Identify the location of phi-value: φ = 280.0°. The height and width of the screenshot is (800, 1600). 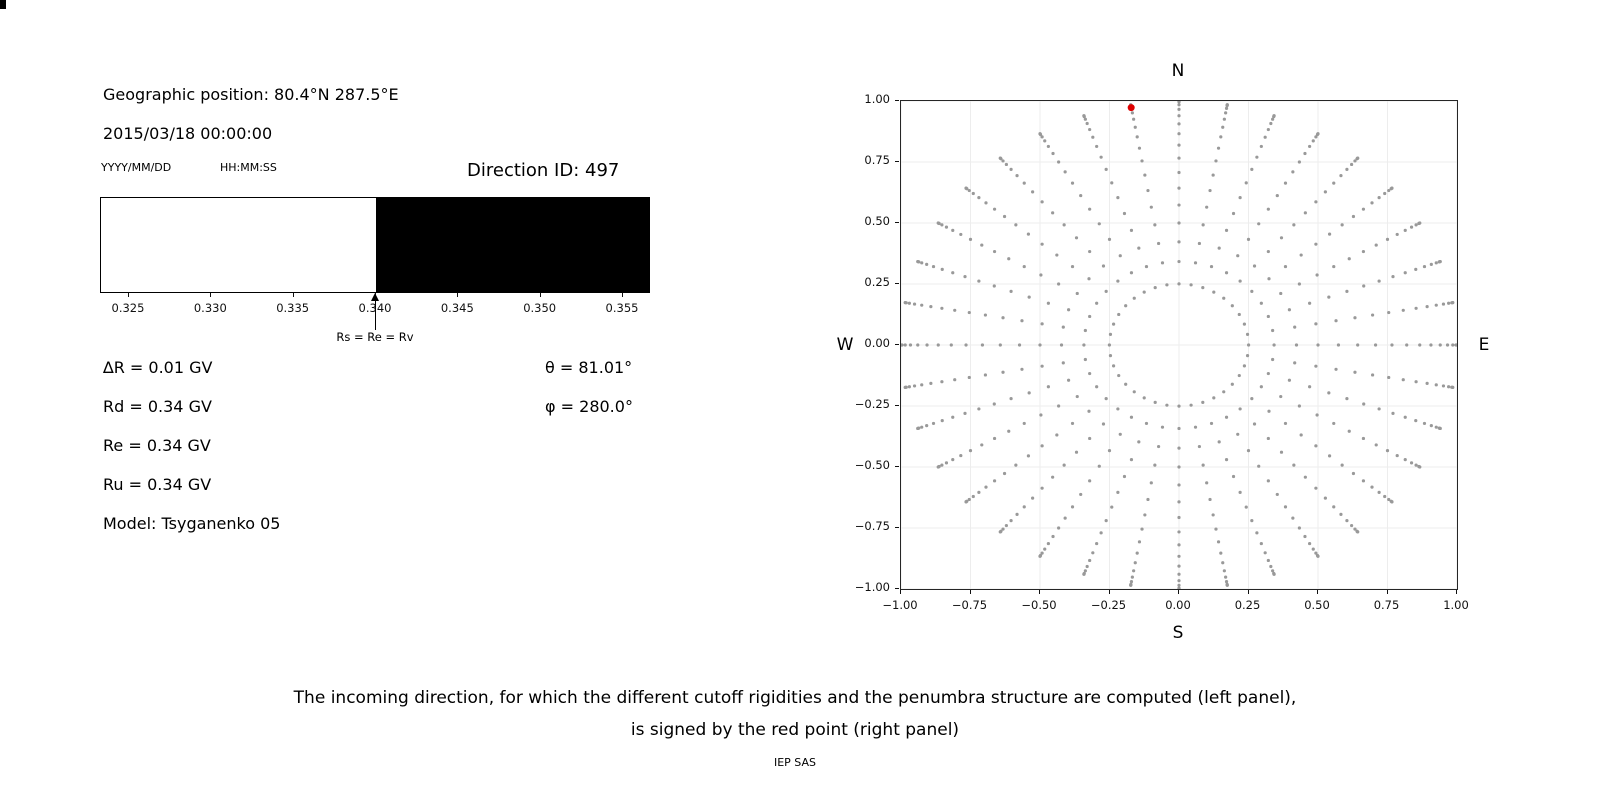
(589, 406).